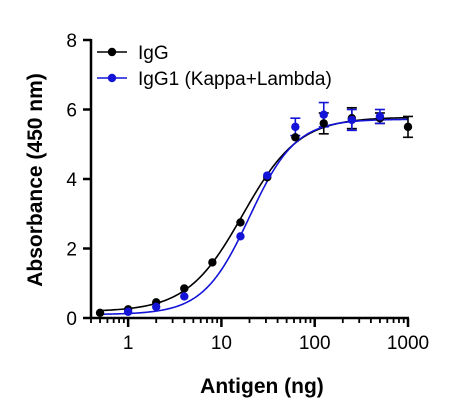 The image size is (474, 414). Describe the element at coordinates (262, 386) in the screenshot. I see `x-axis-title: Antigen (ng)` at that location.